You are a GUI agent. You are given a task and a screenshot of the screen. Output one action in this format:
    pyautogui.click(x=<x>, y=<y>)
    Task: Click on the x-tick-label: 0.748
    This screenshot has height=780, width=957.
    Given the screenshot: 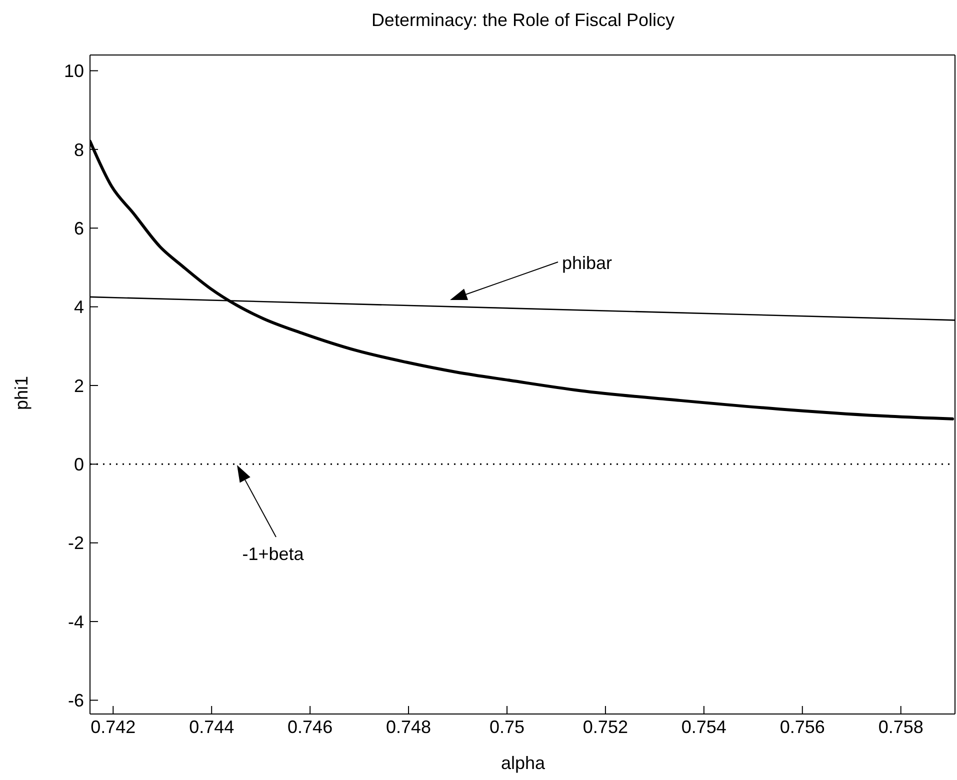 What is the action you would take?
    pyautogui.click(x=409, y=726)
    